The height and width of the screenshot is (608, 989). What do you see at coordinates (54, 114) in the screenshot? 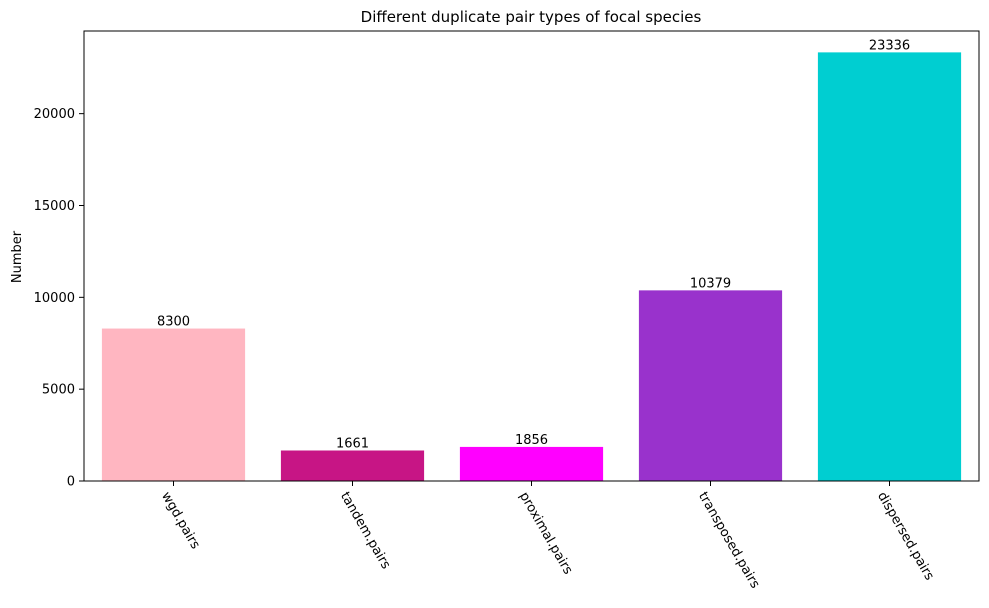
I see `y-tick-label: 20000` at bounding box center [54, 114].